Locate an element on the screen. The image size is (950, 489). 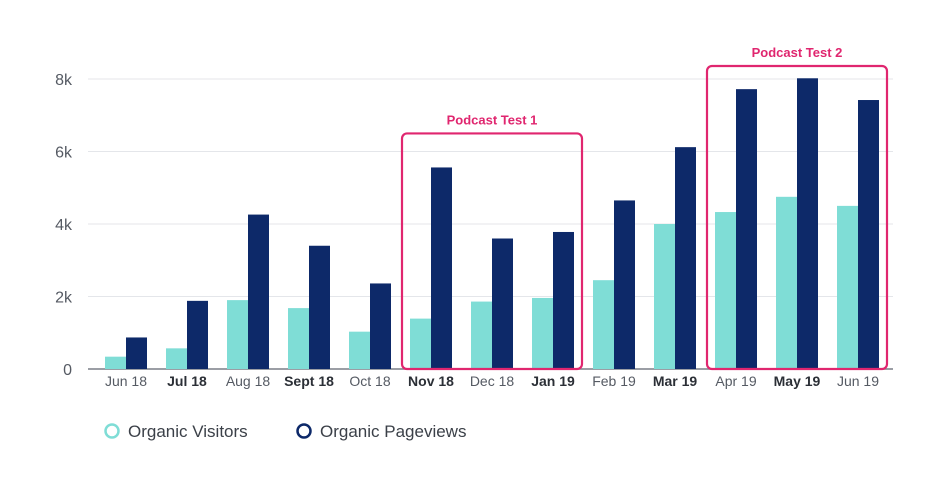
y-tick-label: 8k is located at coordinates (64, 80).